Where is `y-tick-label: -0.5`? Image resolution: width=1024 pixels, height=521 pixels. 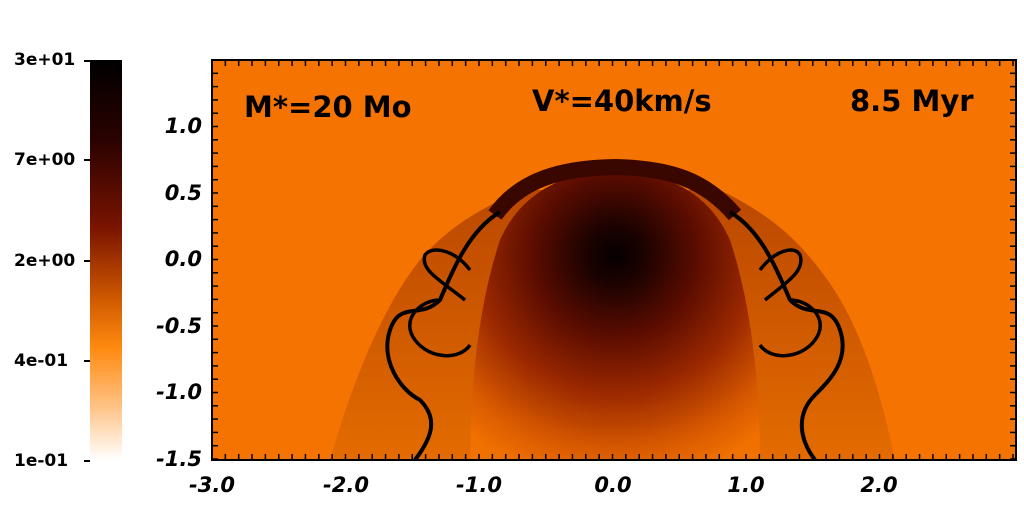 y-tick-label: -0.5 is located at coordinates (179, 326).